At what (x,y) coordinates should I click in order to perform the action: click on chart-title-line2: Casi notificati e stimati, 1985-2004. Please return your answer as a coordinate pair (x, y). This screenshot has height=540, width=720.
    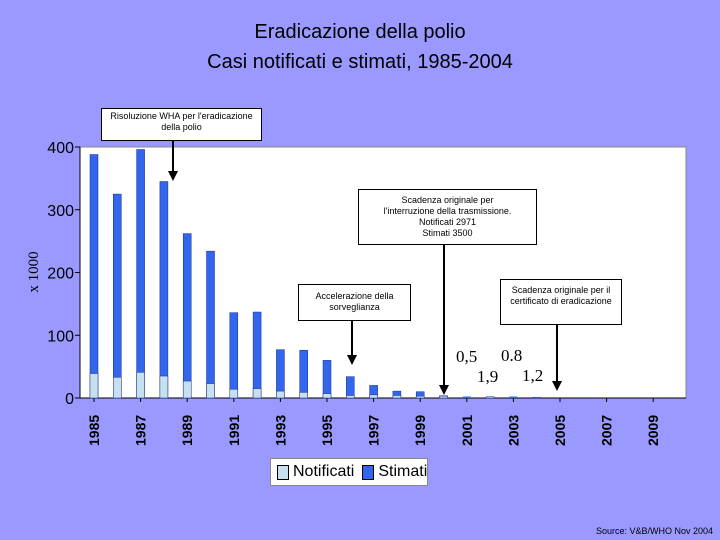
    Looking at the image, I should click on (360, 62).